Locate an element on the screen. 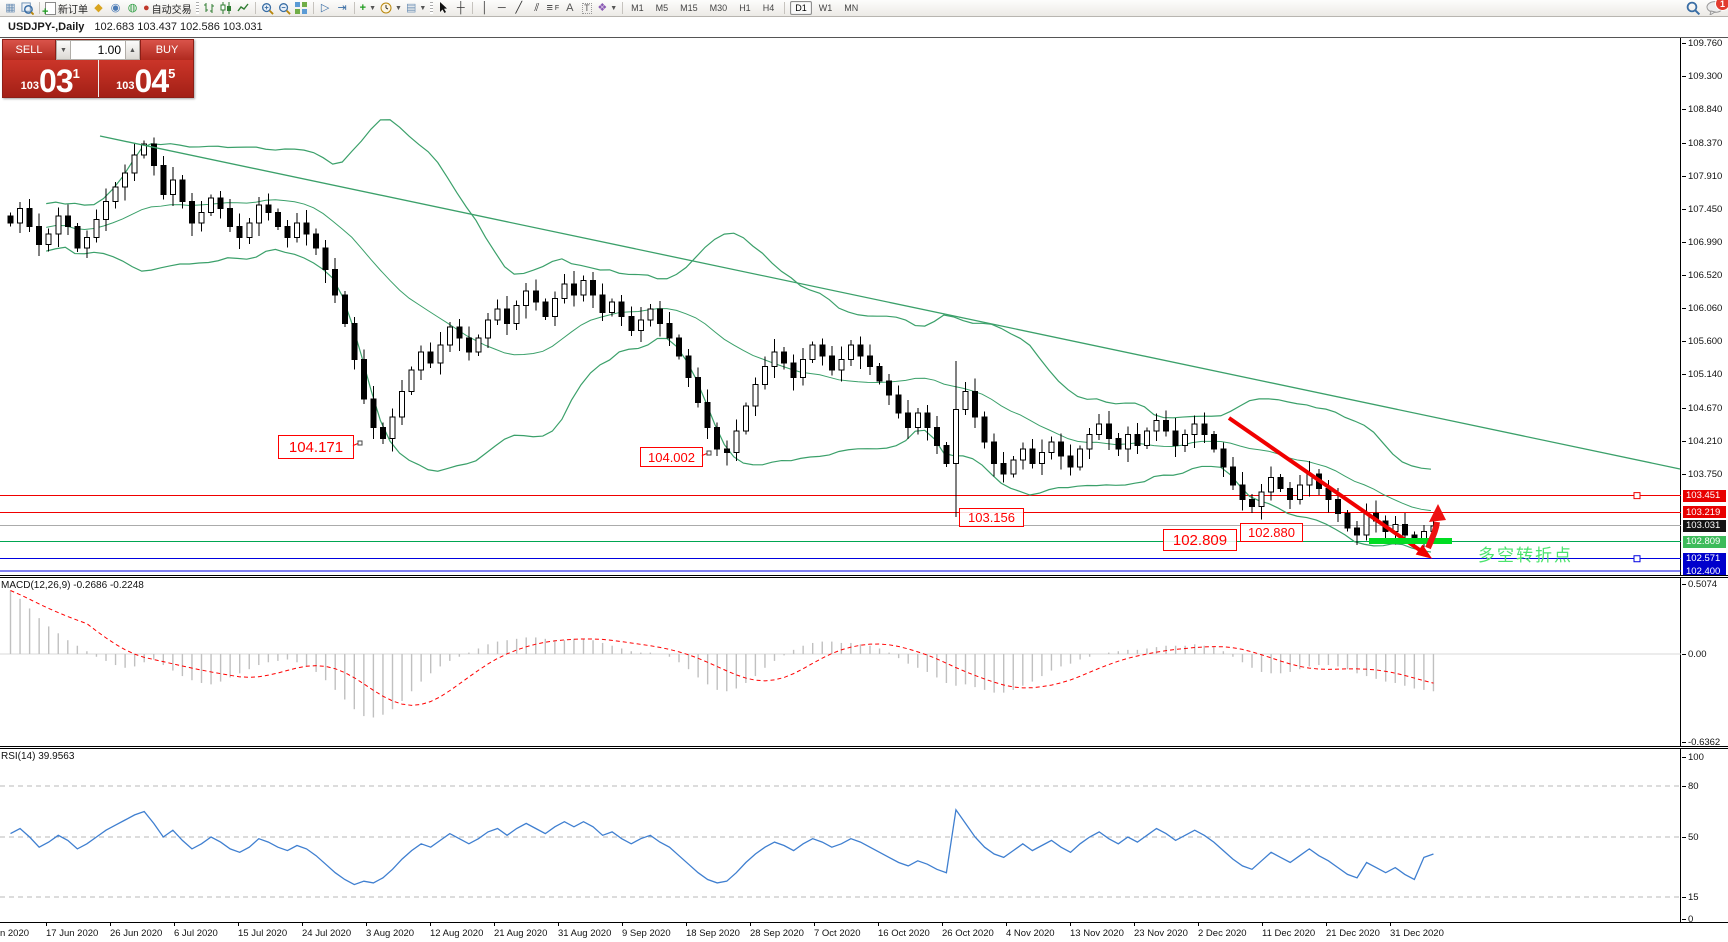 Image resolution: width=1728 pixels, height=942 pixels. zoom-out-button is located at coordinates (284, 8).